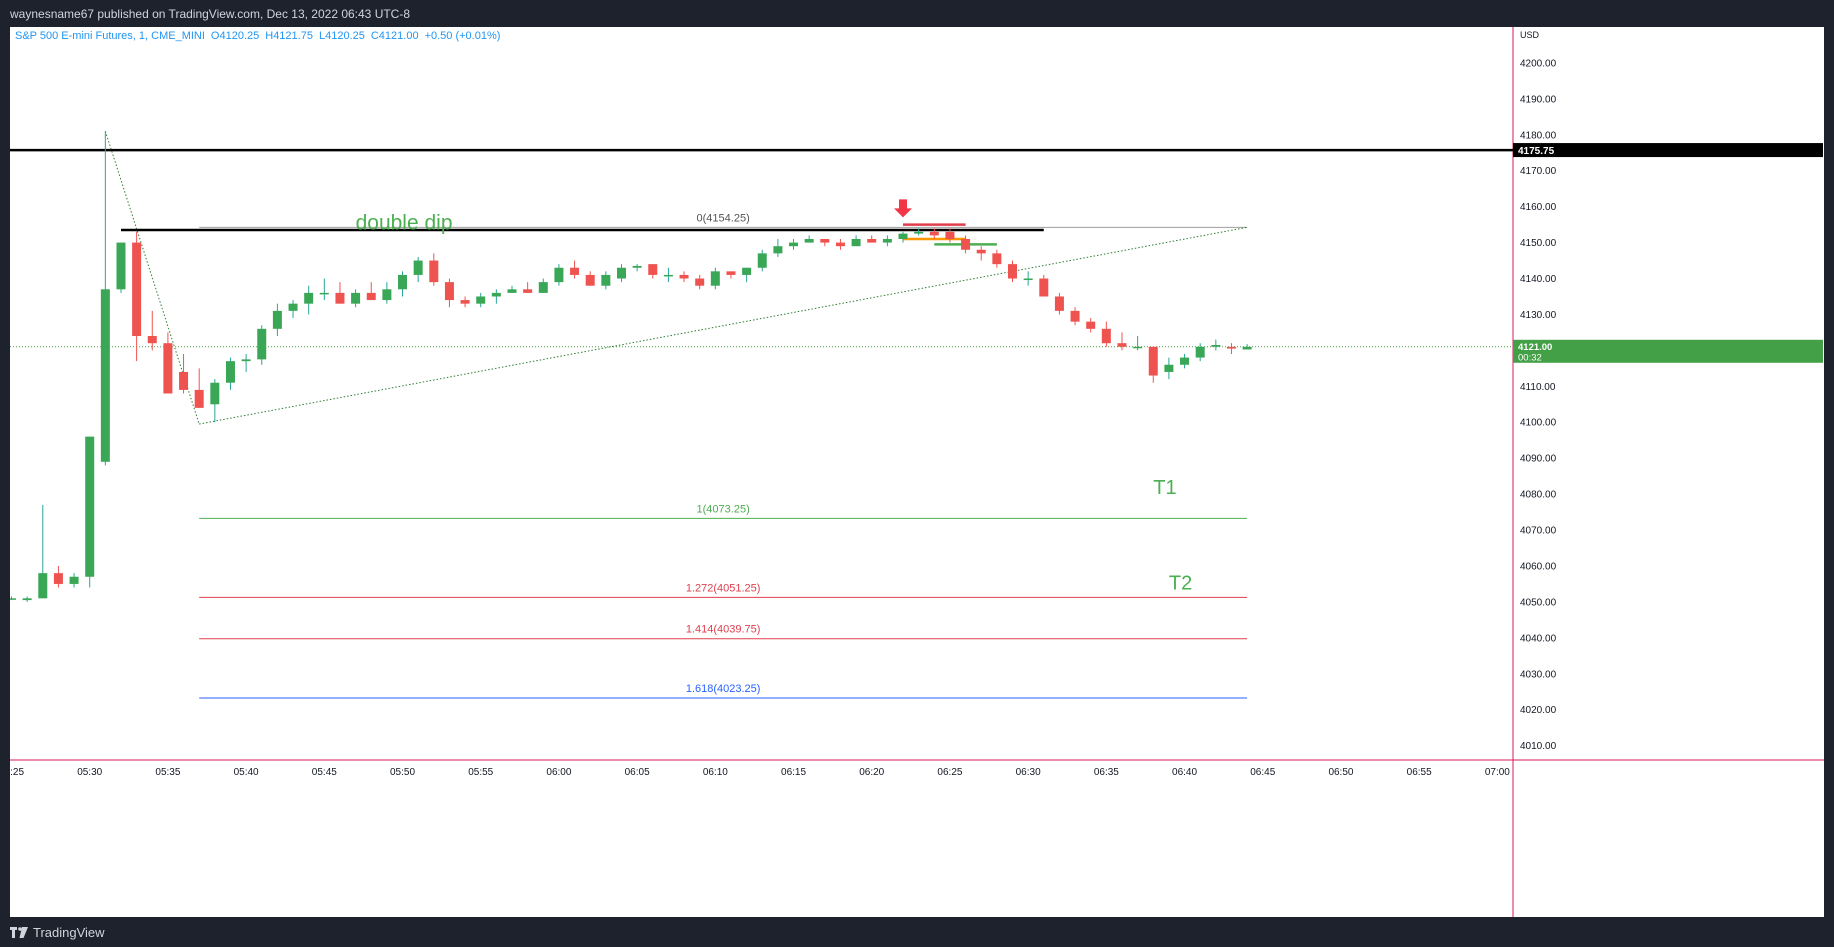  What do you see at coordinates (1538, 279) in the screenshot?
I see `price-tick-label: 4140.00` at bounding box center [1538, 279].